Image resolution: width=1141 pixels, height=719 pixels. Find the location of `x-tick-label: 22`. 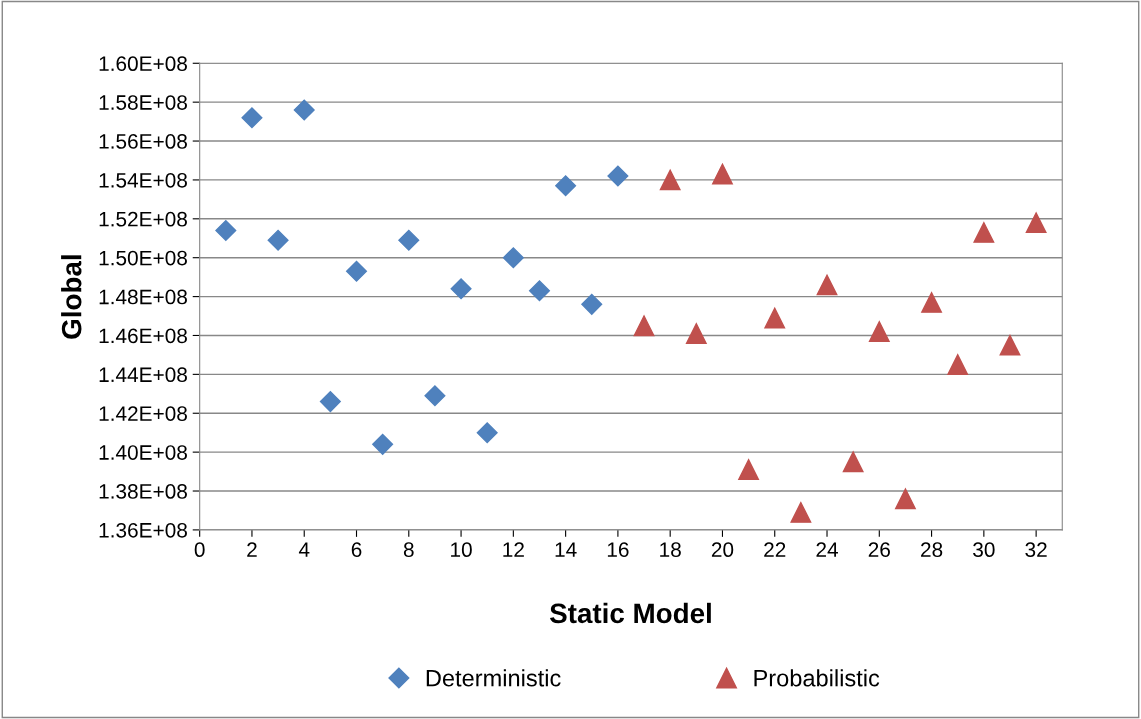

x-tick-label: 22 is located at coordinates (775, 549).